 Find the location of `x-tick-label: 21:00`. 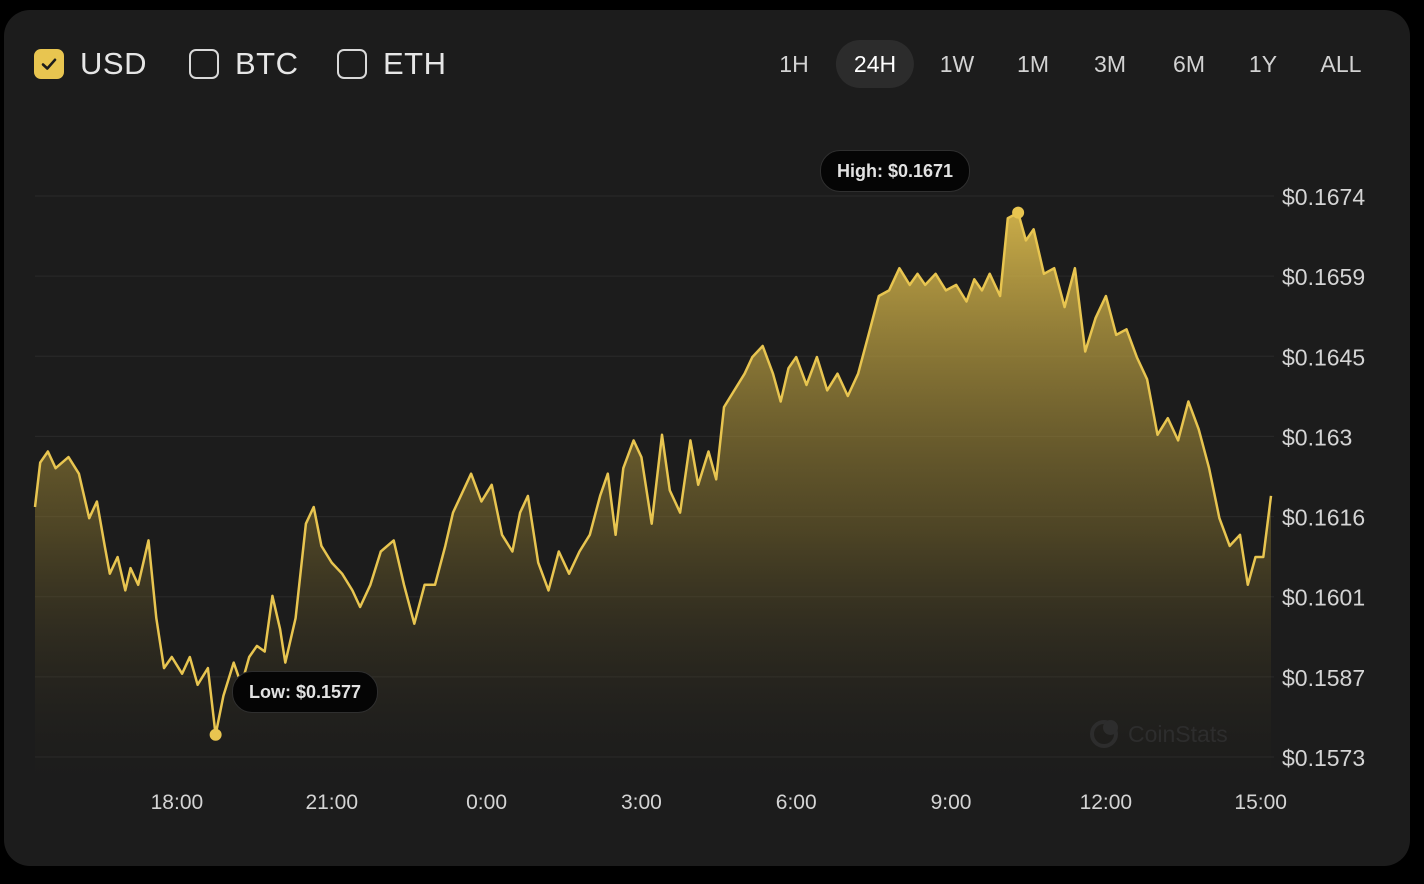

x-tick-label: 21:00 is located at coordinates (331, 802).